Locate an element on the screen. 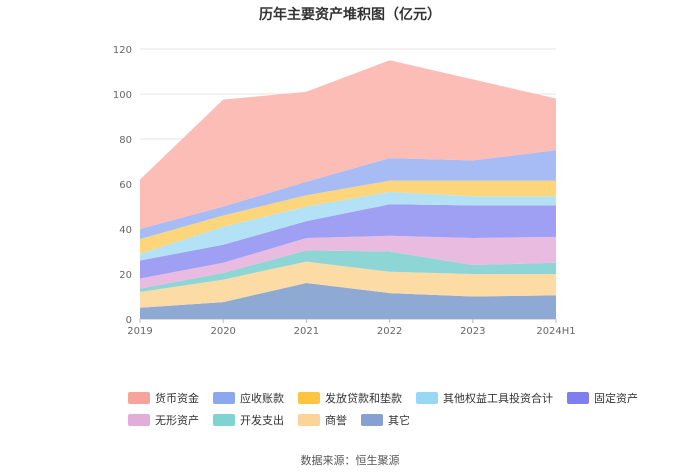  legend-label: 应收账款 is located at coordinates (262, 398).